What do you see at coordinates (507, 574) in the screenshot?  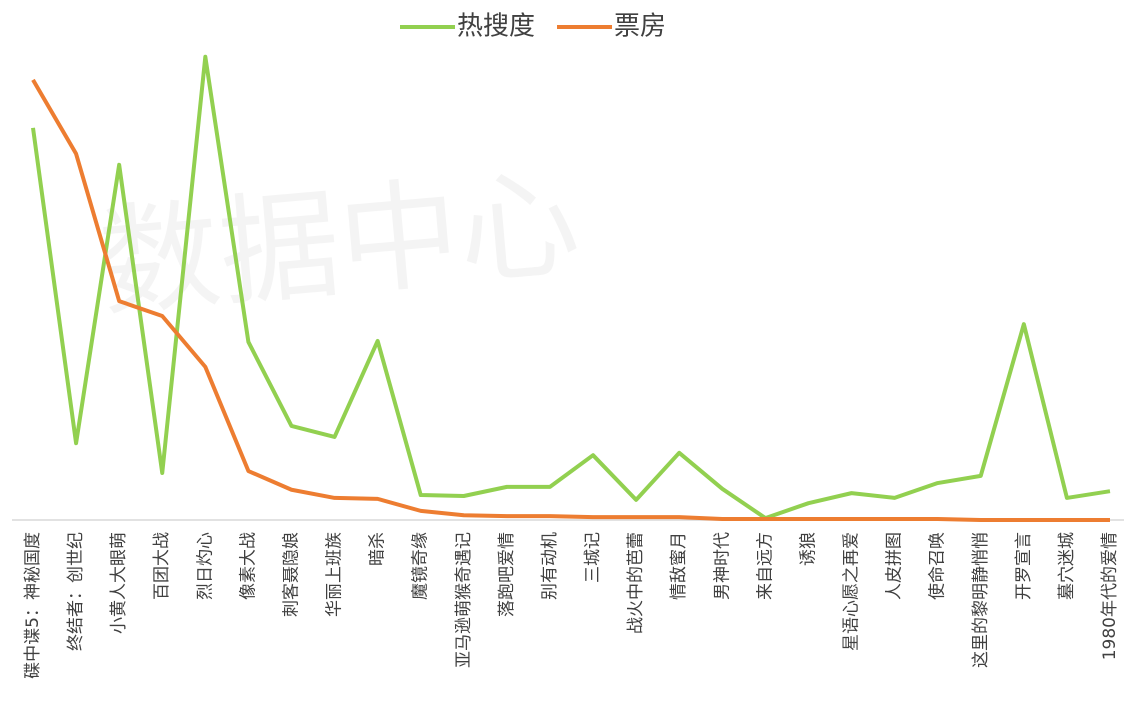 I see `x-tick-label: 落跑吧爱情` at bounding box center [507, 574].